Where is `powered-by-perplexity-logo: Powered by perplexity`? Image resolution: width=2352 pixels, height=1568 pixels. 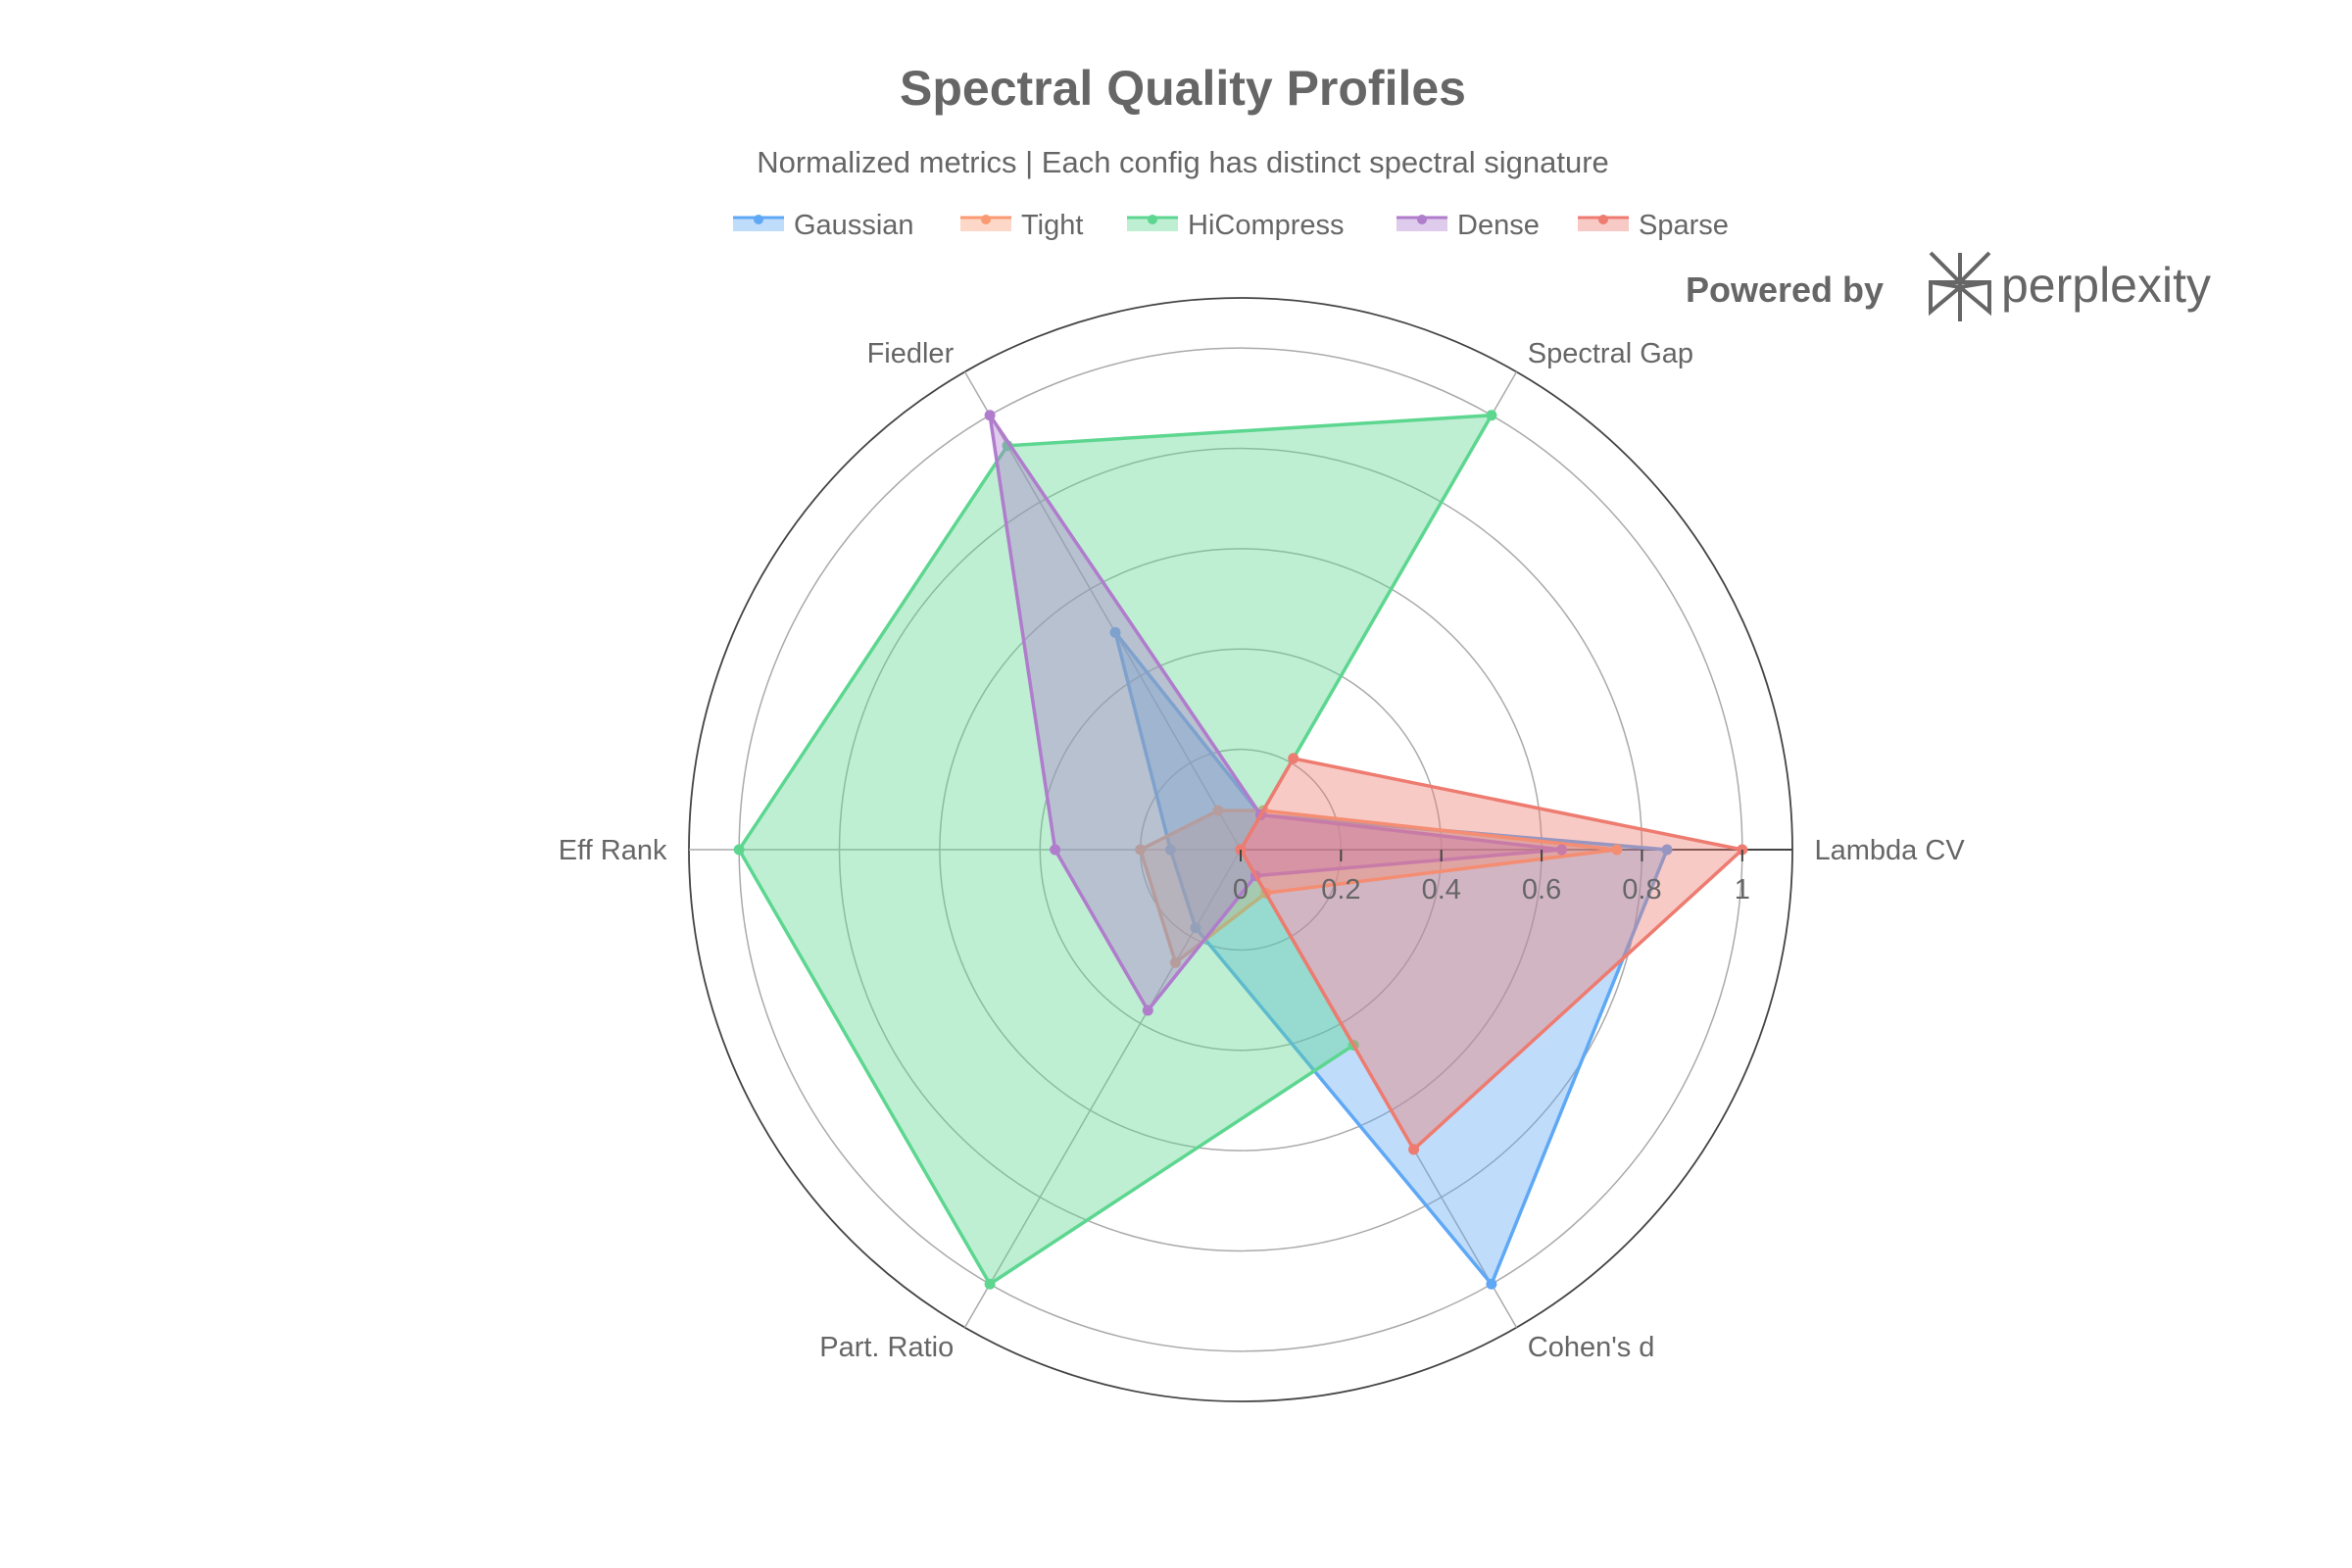
powered-by-perplexity-logo: Powered by perplexity is located at coordinates (1948, 286).